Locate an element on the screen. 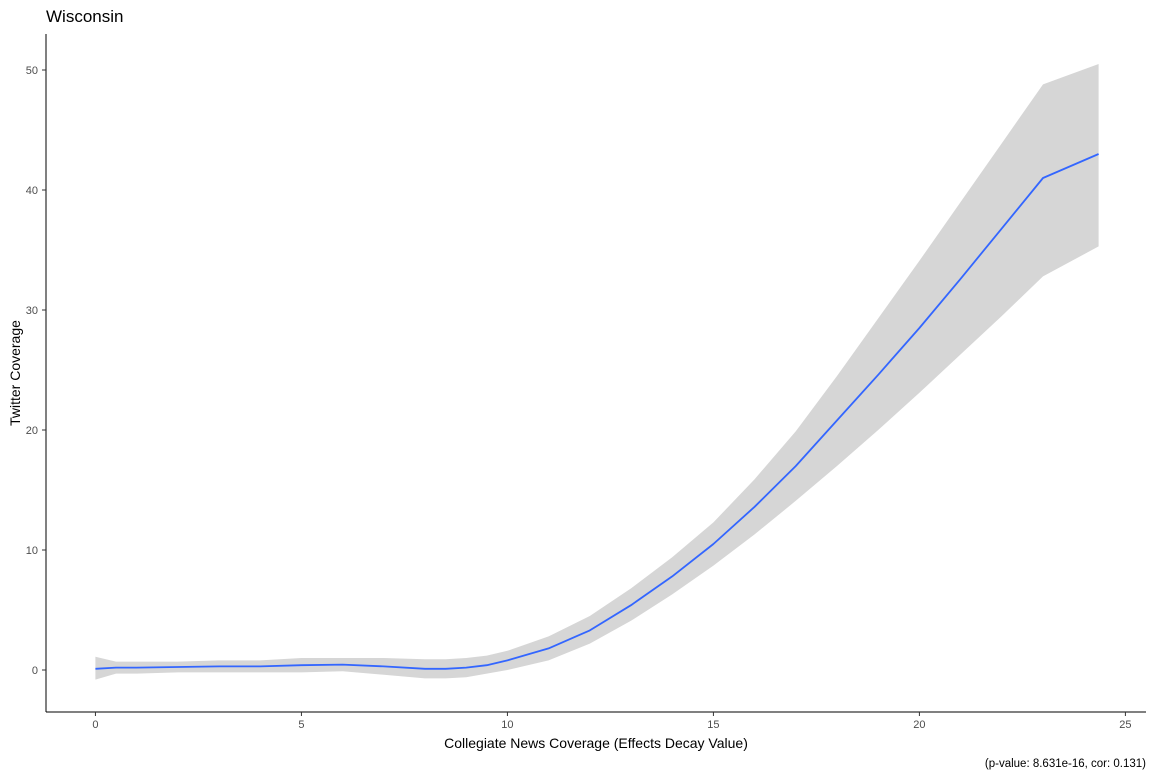 The height and width of the screenshot is (776, 1154). x-axis-ticks: 0 5 10 15 20 25 is located at coordinates (612, 721).